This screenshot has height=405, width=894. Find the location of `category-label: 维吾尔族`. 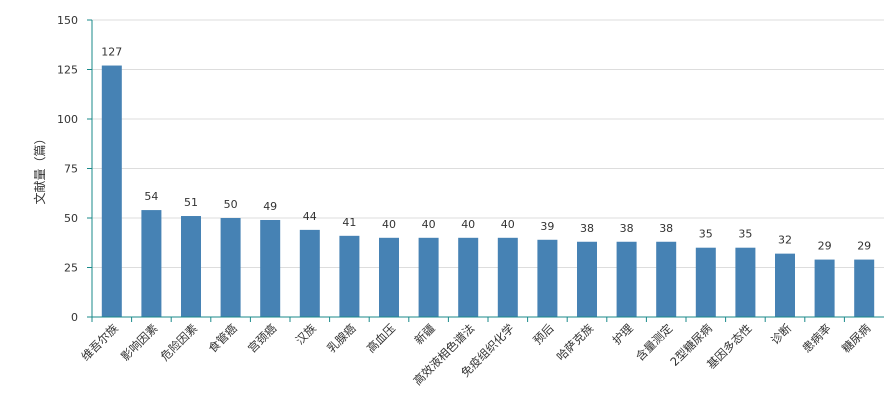

category-label: 维吾尔族 is located at coordinates (99, 342).